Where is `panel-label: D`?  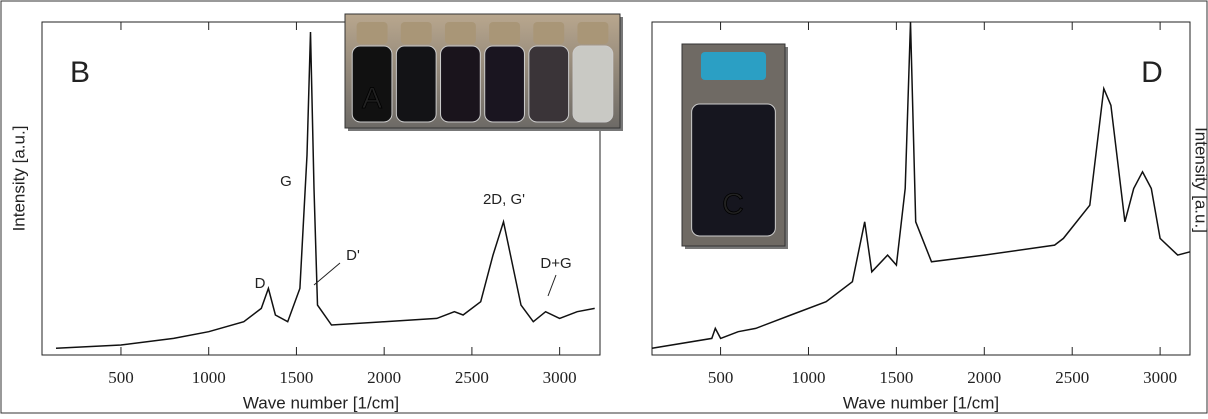 panel-label: D is located at coordinates (1152, 72).